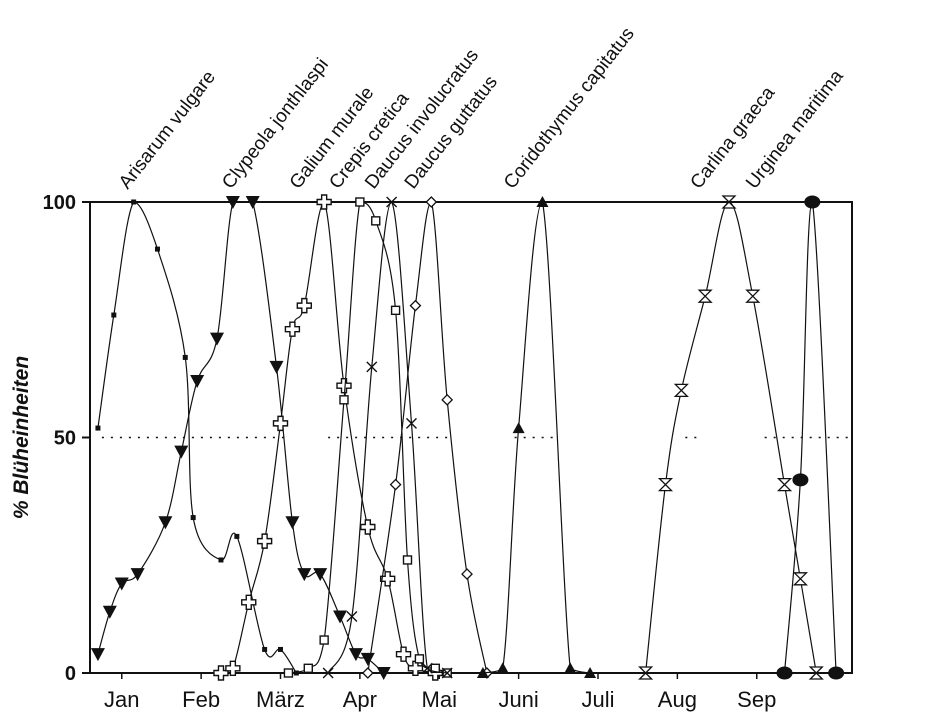 The width and height of the screenshot is (952, 716). Describe the element at coordinates (731, 437) in the screenshot. I see `series-carlina-graeca` at that location.